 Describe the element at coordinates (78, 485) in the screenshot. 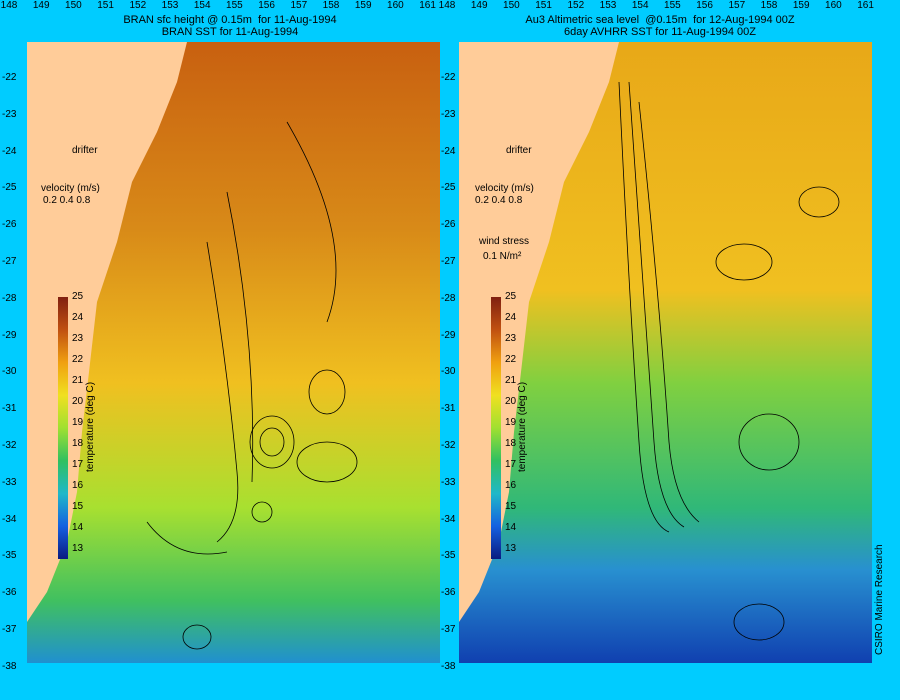

I see `colorbar-tick: 16` at that location.